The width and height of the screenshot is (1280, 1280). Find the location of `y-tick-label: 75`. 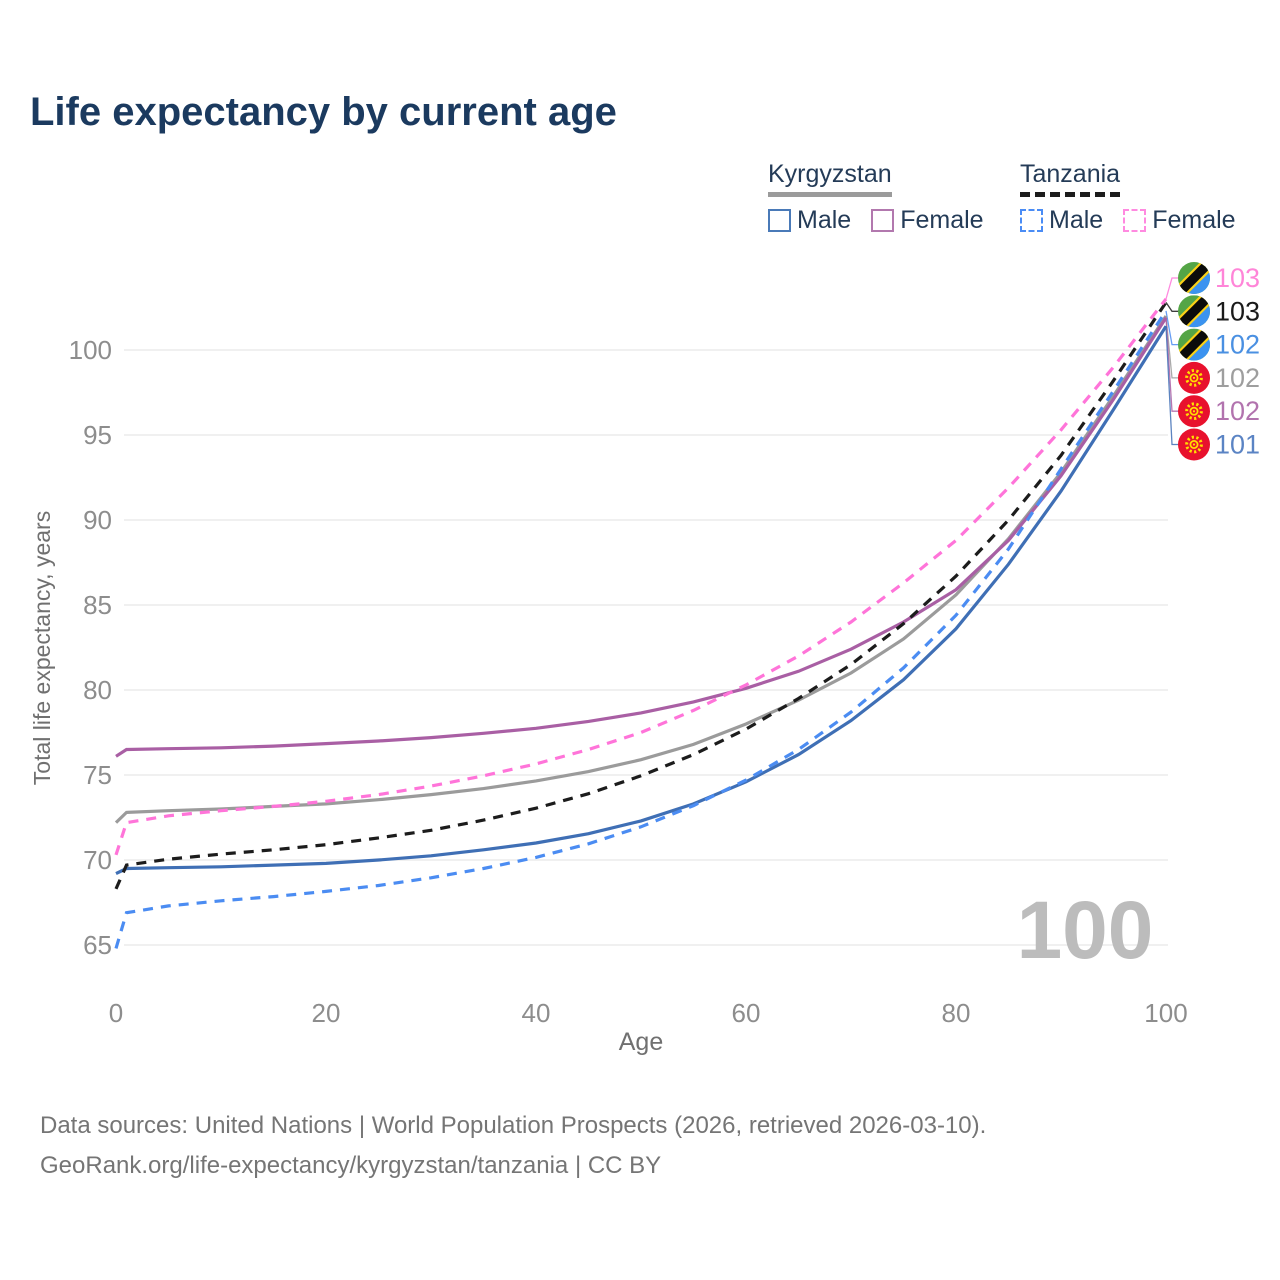

y-tick-label: 75 is located at coordinates (97, 775).